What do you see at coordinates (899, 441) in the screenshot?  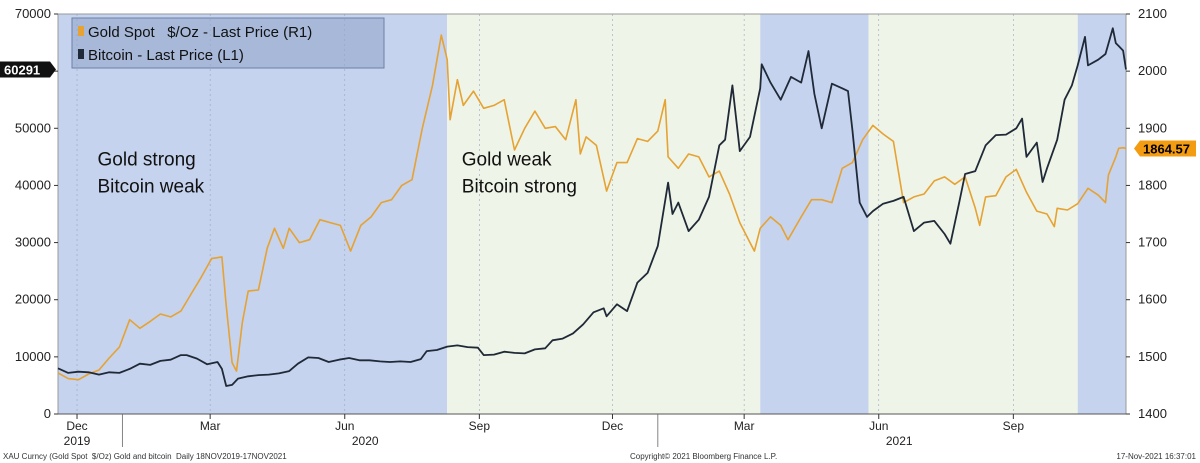 I see `x-year-label-2: 2021` at bounding box center [899, 441].